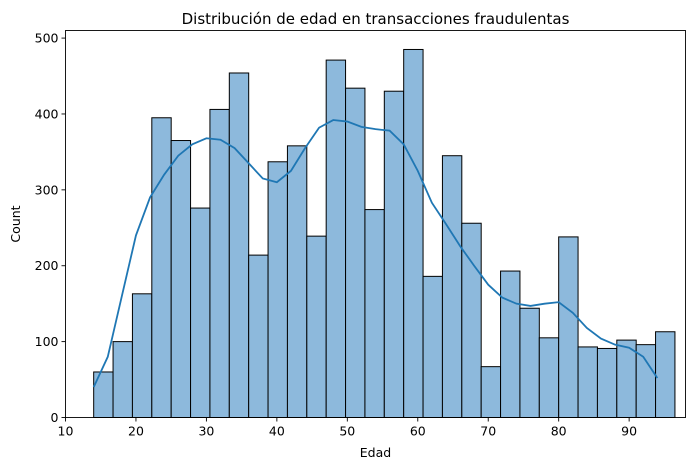 This screenshot has width=695, height=470. What do you see at coordinates (47, 38) in the screenshot?
I see `y-tick-label-500: 500` at bounding box center [47, 38].